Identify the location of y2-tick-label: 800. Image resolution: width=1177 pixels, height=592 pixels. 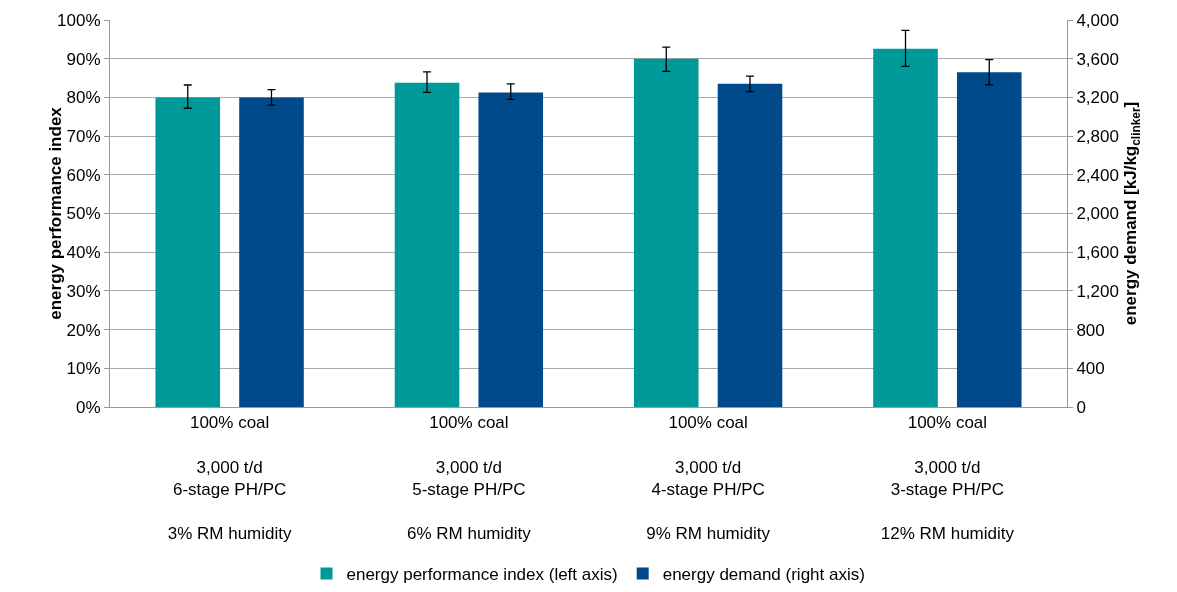
(1090, 330).